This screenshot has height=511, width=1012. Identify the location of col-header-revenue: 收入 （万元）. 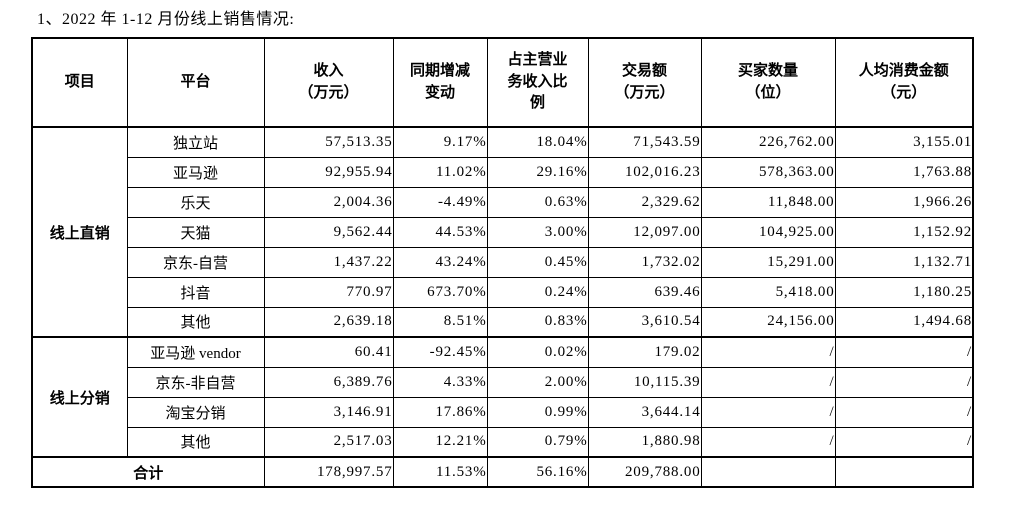
(328, 82).